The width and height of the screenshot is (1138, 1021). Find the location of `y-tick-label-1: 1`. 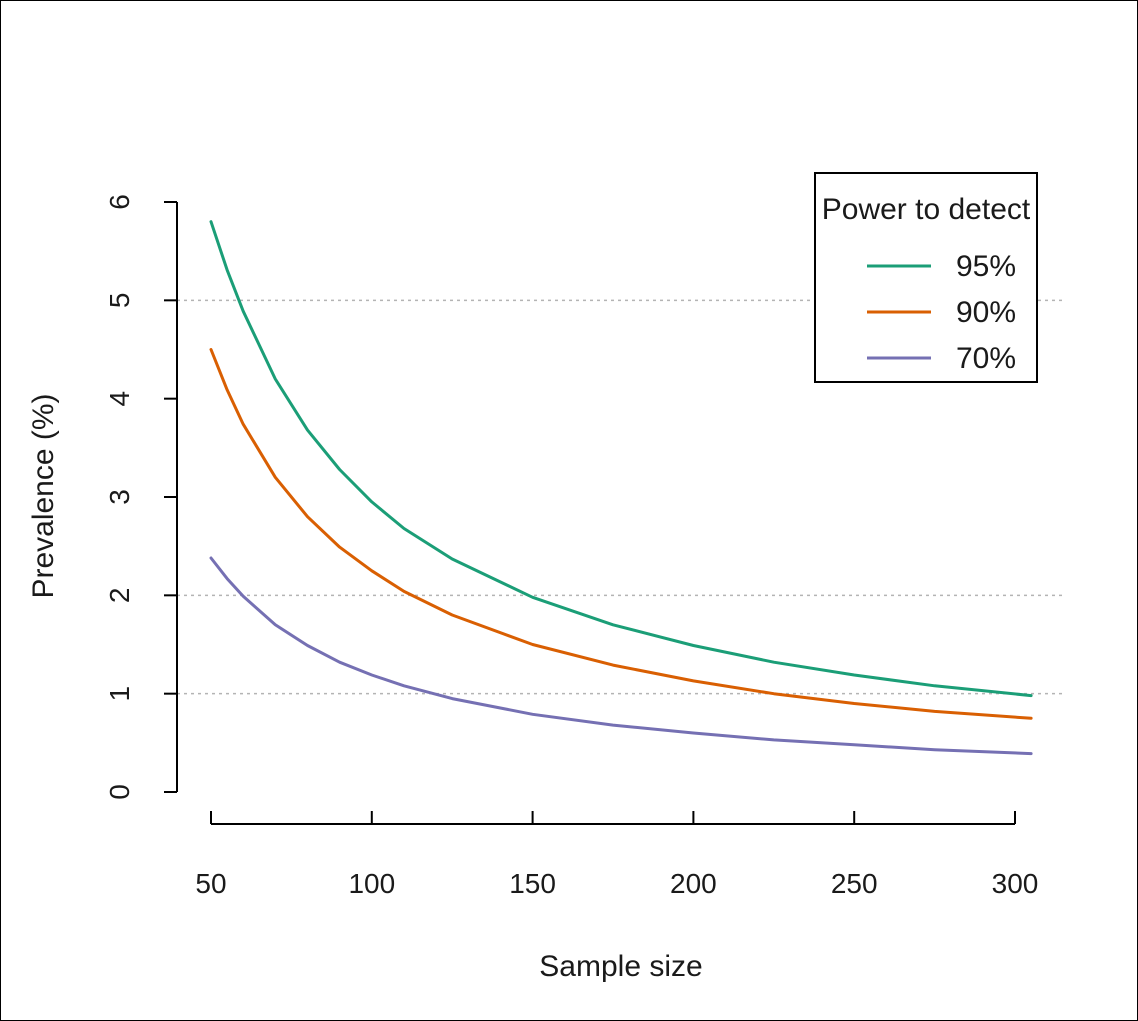

y-tick-label-1: 1 is located at coordinates (119, 694).